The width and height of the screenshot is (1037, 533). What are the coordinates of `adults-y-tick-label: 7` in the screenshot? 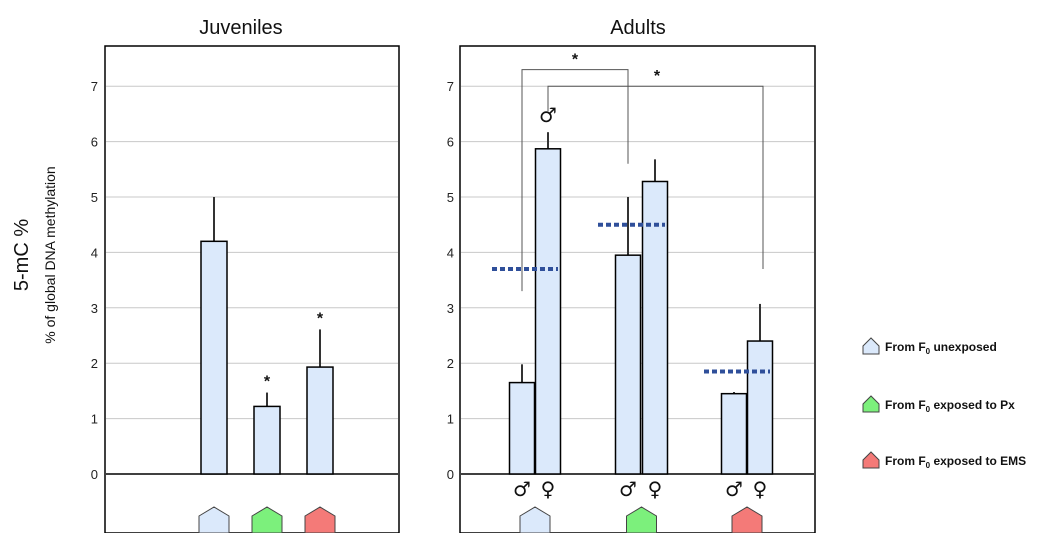 It's located at (450, 86).